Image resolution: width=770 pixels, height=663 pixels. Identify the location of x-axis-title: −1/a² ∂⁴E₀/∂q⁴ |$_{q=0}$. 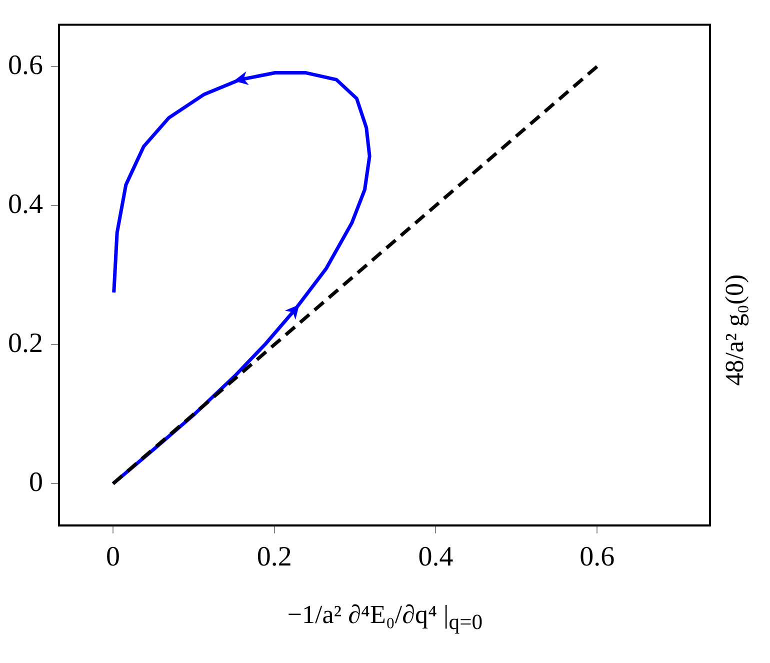
(385, 618).